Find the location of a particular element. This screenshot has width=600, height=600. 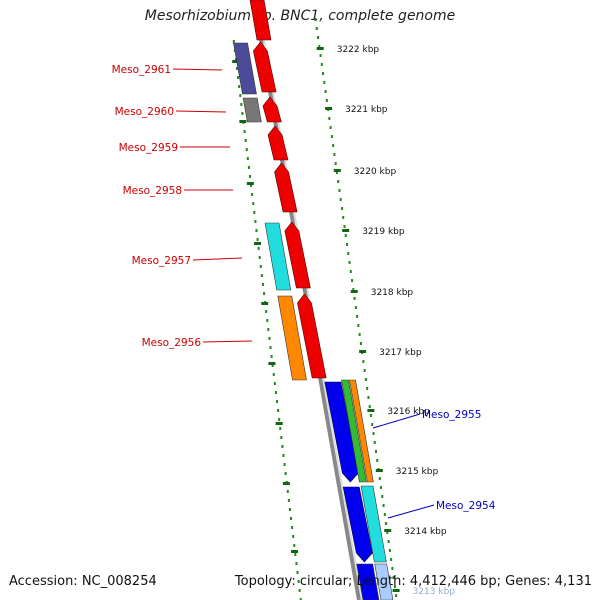

tick-label: 3219 kbp is located at coordinates (383, 232).